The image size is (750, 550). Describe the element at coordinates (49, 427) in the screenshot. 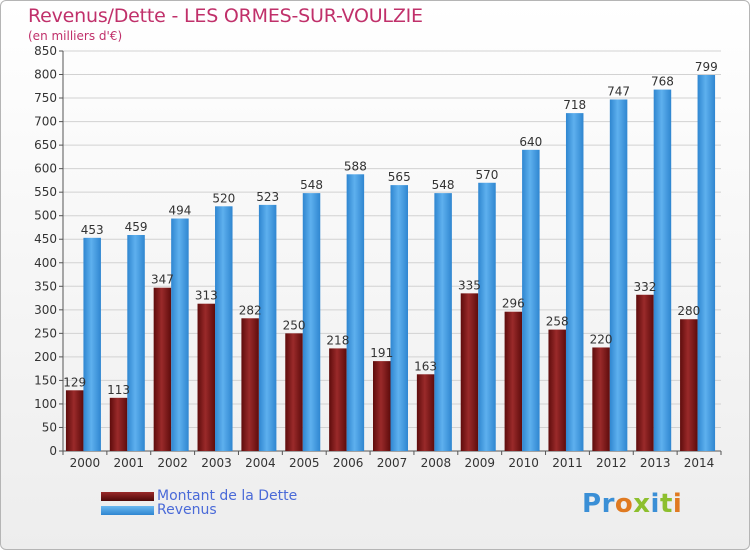

I see `y-tick-label: 50` at that location.